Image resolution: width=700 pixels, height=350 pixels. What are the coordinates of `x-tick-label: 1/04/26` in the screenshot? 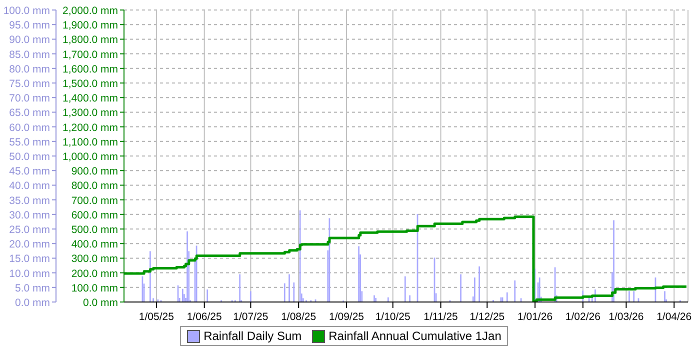 It's located at (674, 317).